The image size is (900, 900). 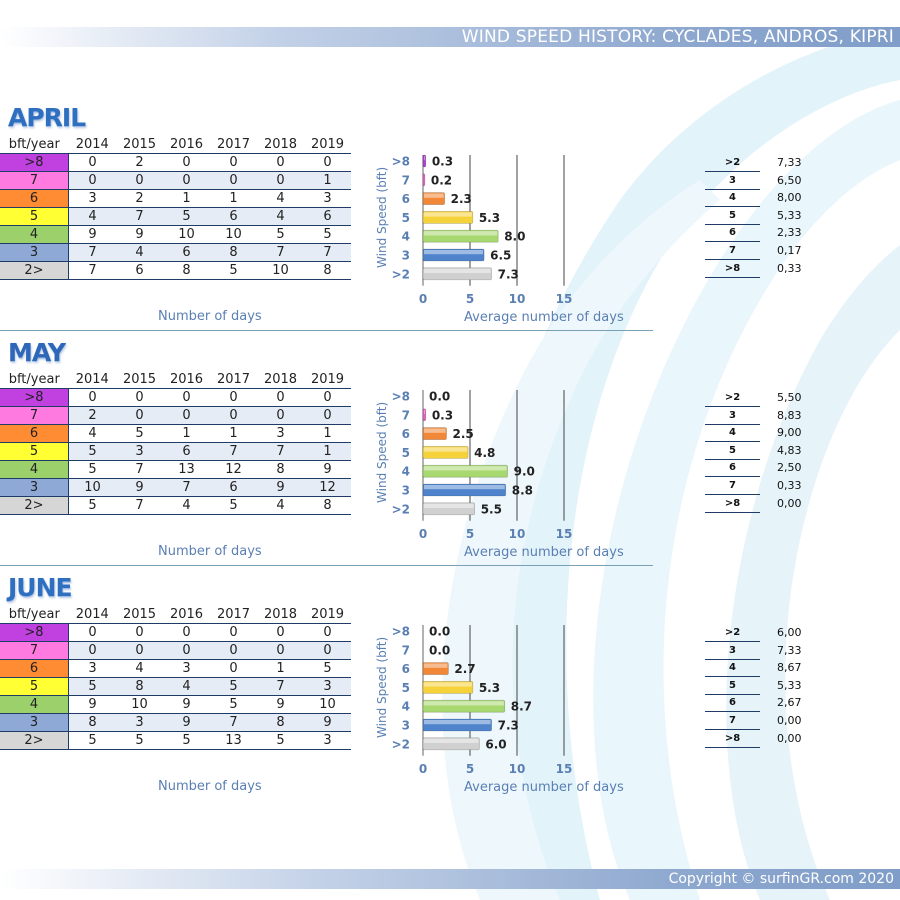 I want to click on table-cell: 8, so click(x=280, y=469).